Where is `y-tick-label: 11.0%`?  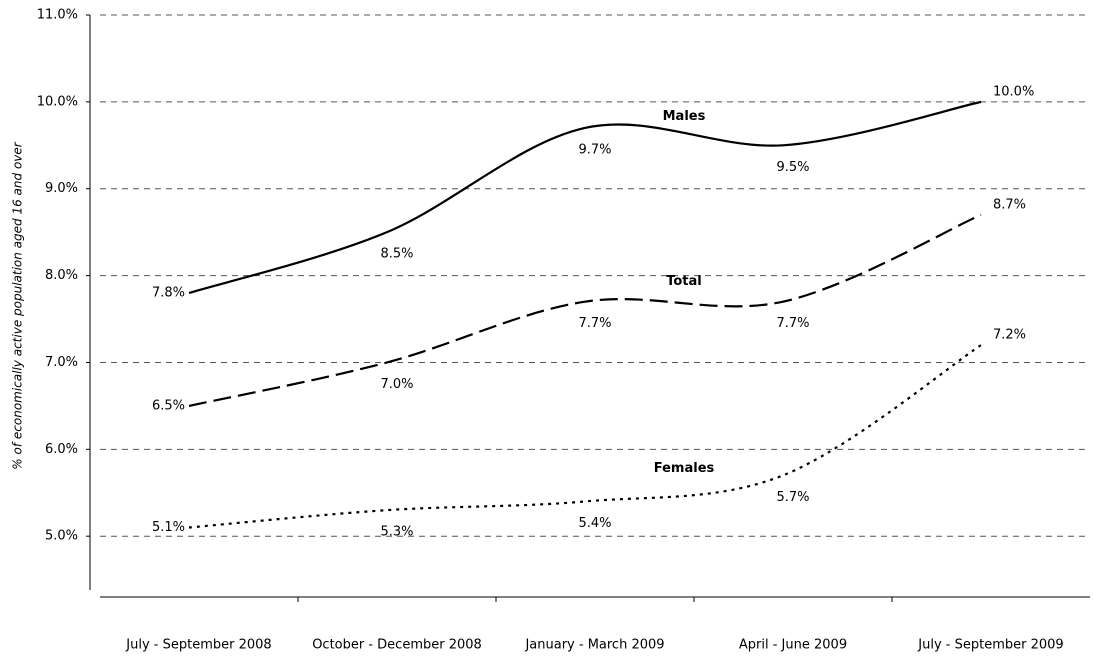 y-tick-label: 11.0% is located at coordinates (57, 15).